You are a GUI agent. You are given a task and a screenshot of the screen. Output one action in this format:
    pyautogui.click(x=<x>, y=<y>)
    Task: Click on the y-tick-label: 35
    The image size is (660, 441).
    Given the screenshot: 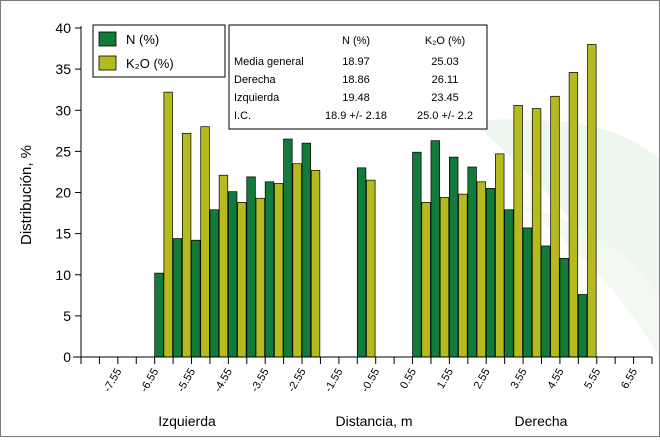 What is the action you would take?
    pyautogui.click(x=63, y=69)
    